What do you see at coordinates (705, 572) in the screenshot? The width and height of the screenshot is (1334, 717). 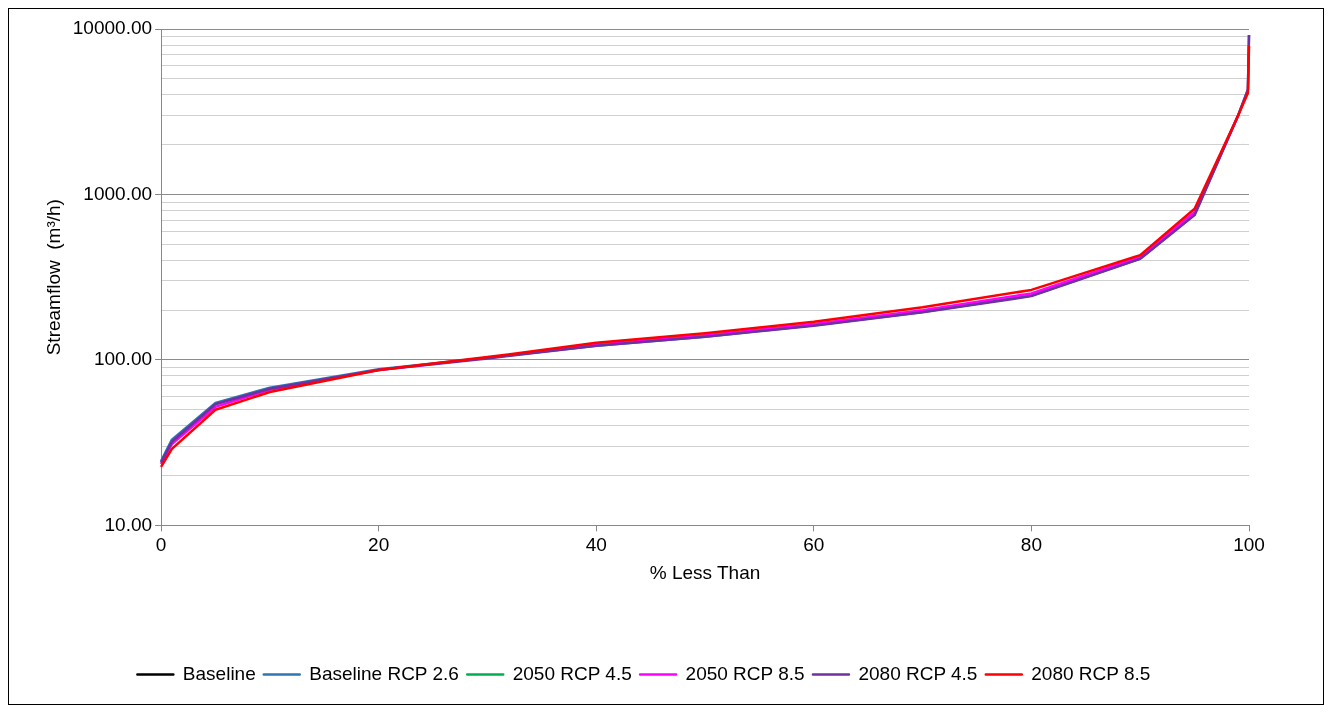 I see `x-axis-title: % Less Than` at bounding box center [705, 572].